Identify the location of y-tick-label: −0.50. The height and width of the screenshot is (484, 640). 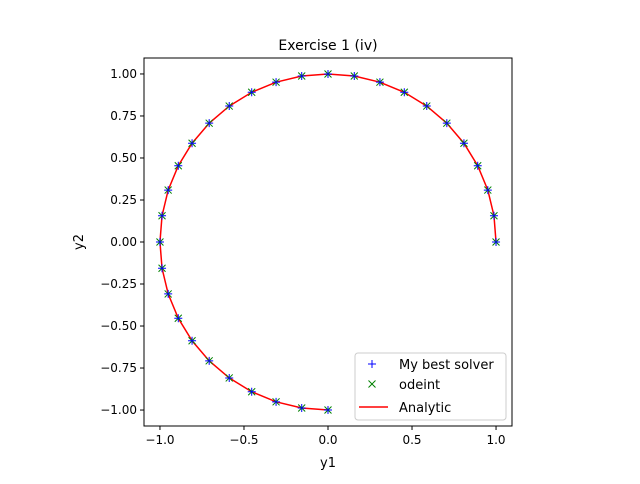
(118, 326).